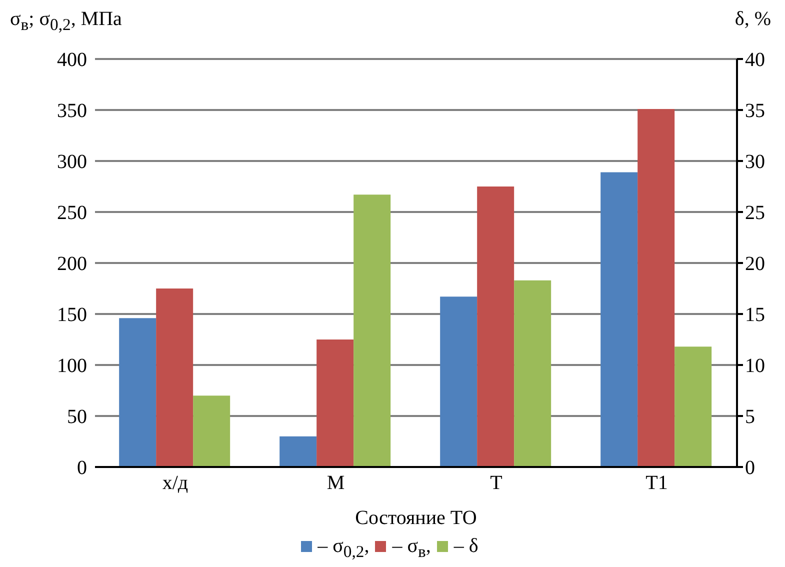 This screenshot has height=567, width=785. What do you see at coordinates (72, 315) in the screenshot?
I see `y-tick-label: 150` at bounding box center [72, 315].